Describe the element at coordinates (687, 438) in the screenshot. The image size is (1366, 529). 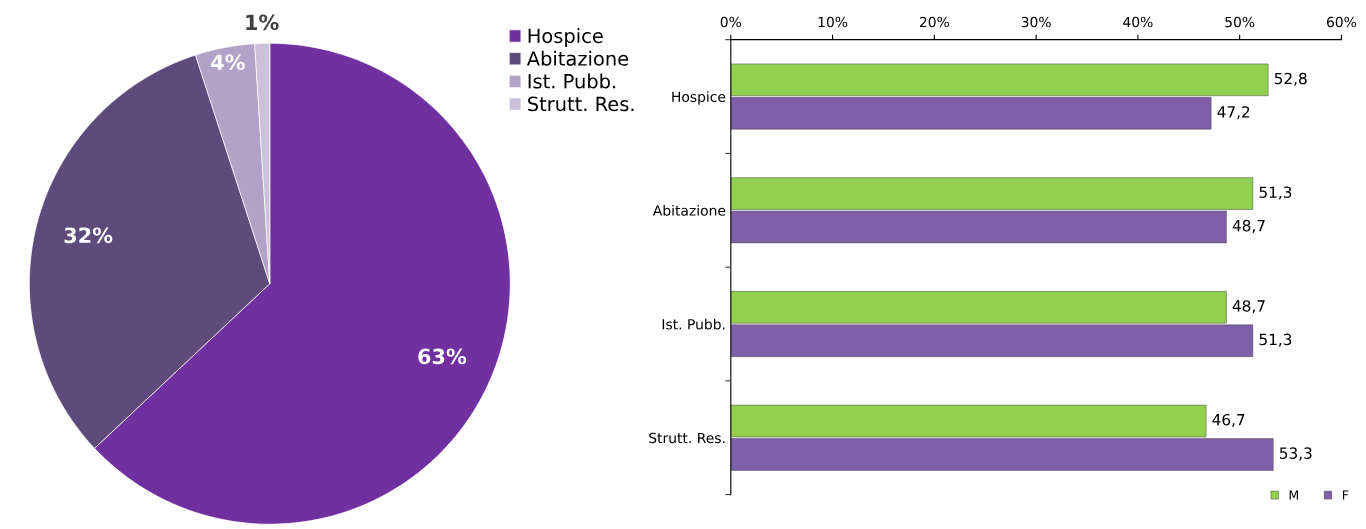
I see `y-tick-label: Strutt. Res.` at that location.